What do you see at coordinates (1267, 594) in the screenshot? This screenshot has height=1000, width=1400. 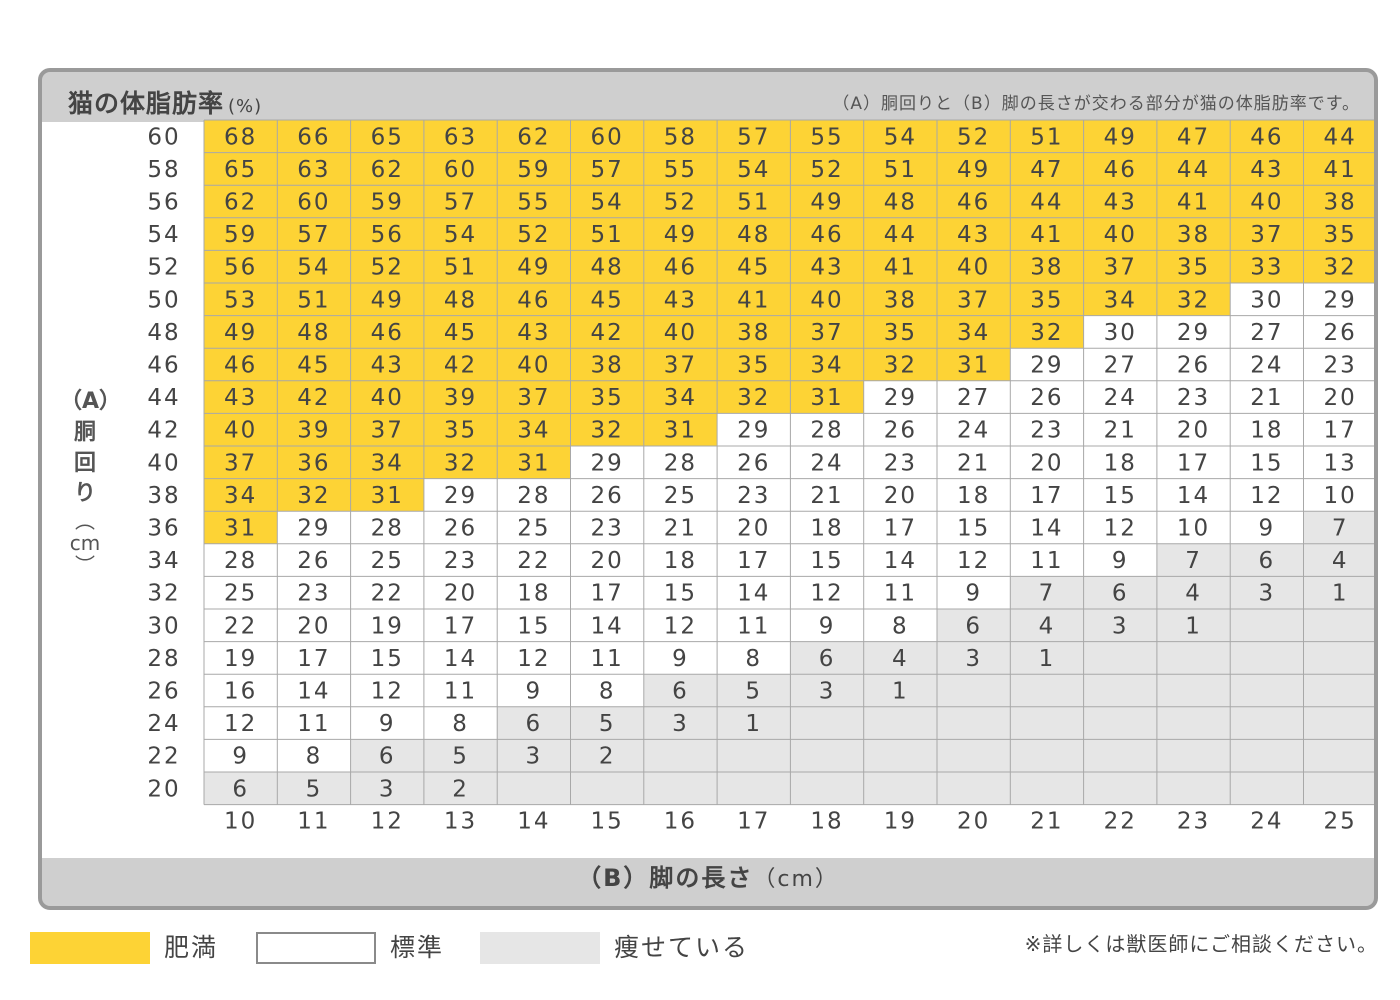 I see `data-label: 3` at bounding box center [1267, 594].